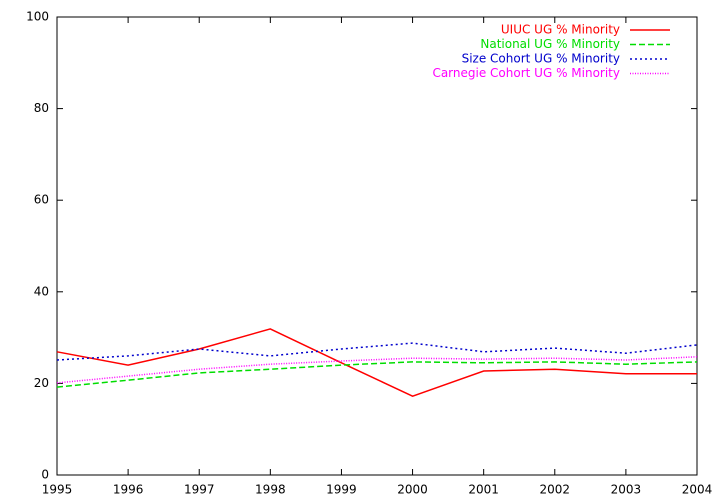 This screenshot has width=720, height=504. I want to click on legend-label: UIUC UG % Minority, so click(560, 30).